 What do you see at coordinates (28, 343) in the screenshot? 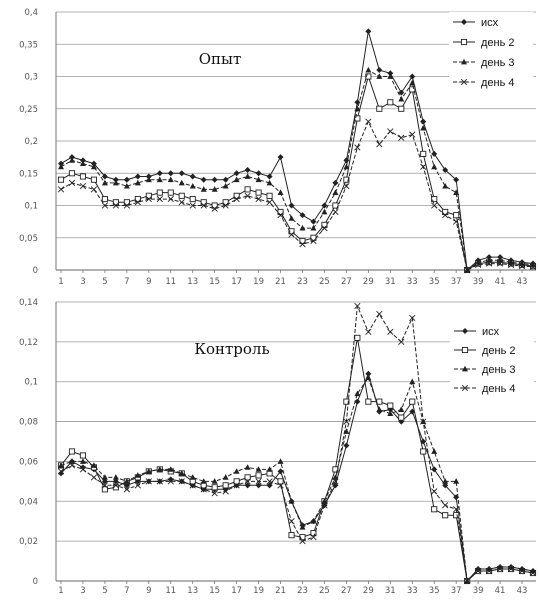
I see `y-tick-label: 0,12` at bounding box center [28, 343].